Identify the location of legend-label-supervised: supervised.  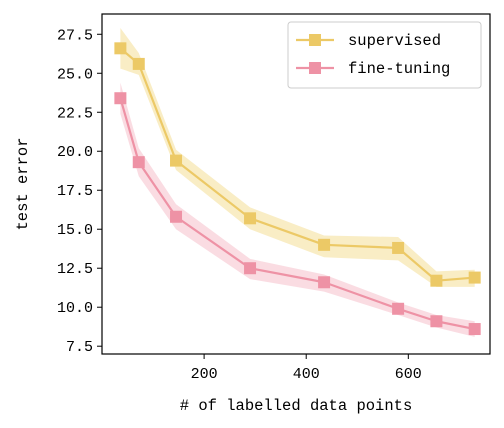
(394, 41).